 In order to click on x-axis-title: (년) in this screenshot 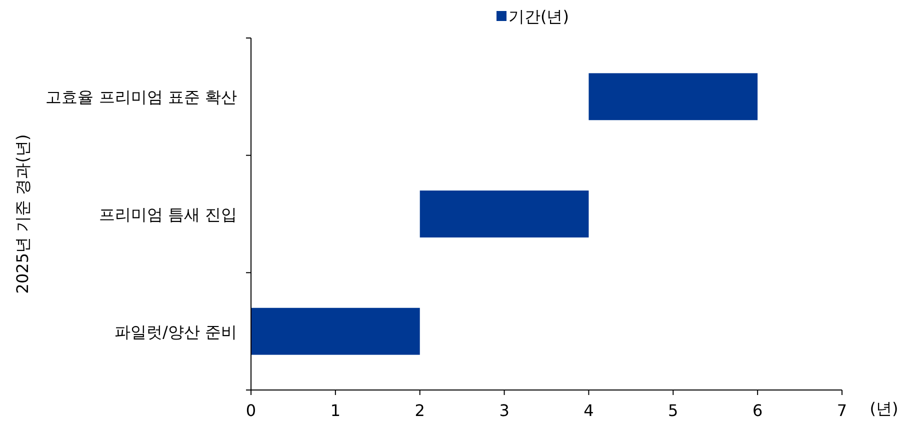, I will do `click(884, 408)`.